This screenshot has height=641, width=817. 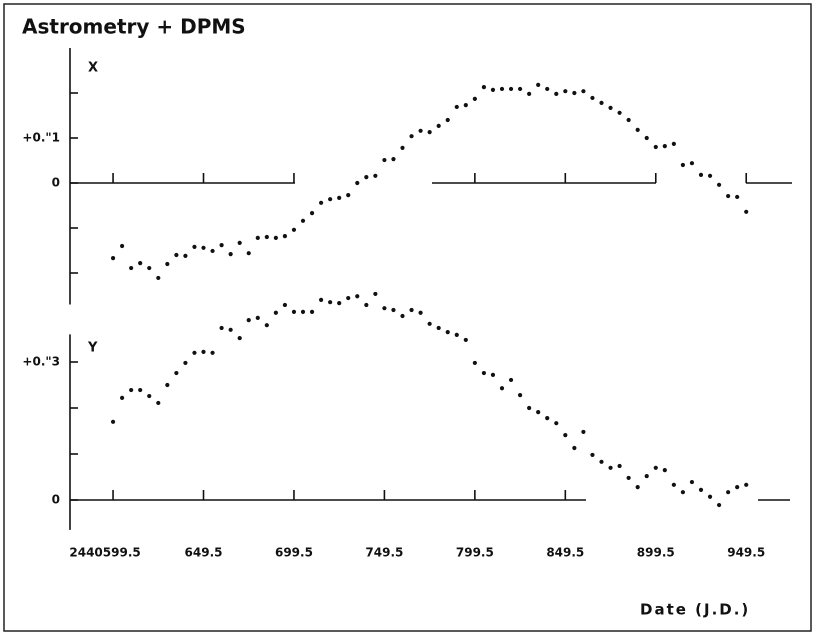 I want to click on x-tick-label: 699.5, so click(x=294, y=553).